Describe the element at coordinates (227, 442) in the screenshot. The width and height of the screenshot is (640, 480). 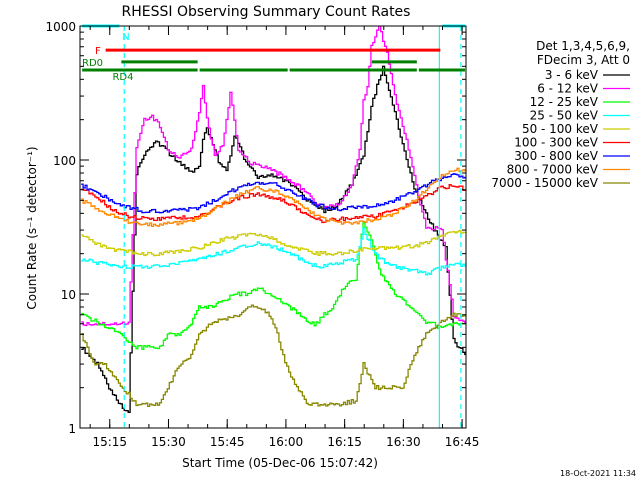
I see `x-tick-label: 15:45` at that location.